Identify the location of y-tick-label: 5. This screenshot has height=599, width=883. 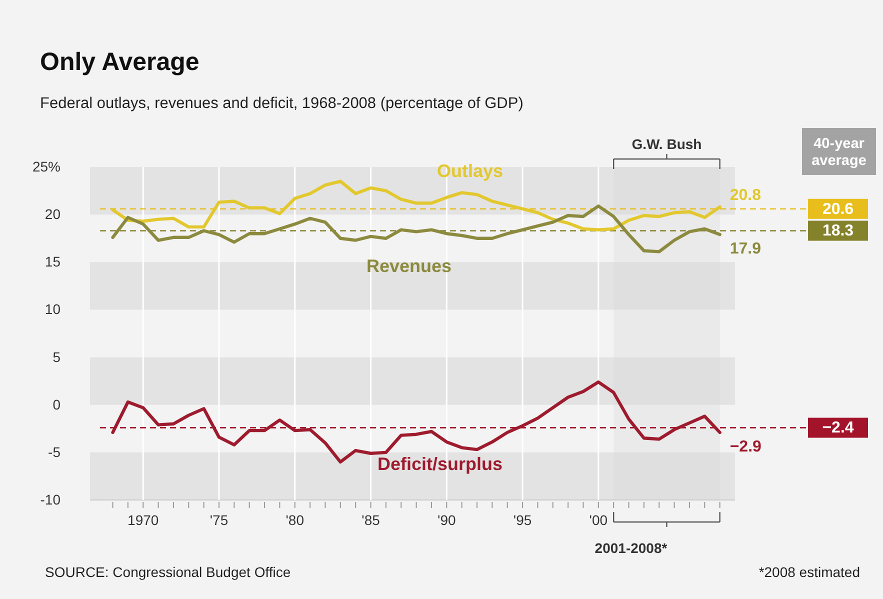
(56, 356).